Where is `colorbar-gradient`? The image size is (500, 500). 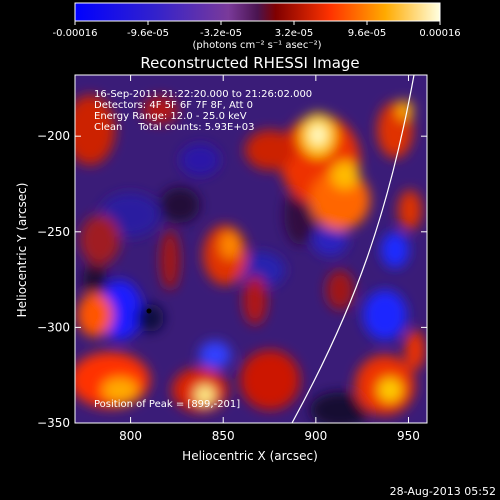
colorbar-gradient is located at coordinates (257, 12).